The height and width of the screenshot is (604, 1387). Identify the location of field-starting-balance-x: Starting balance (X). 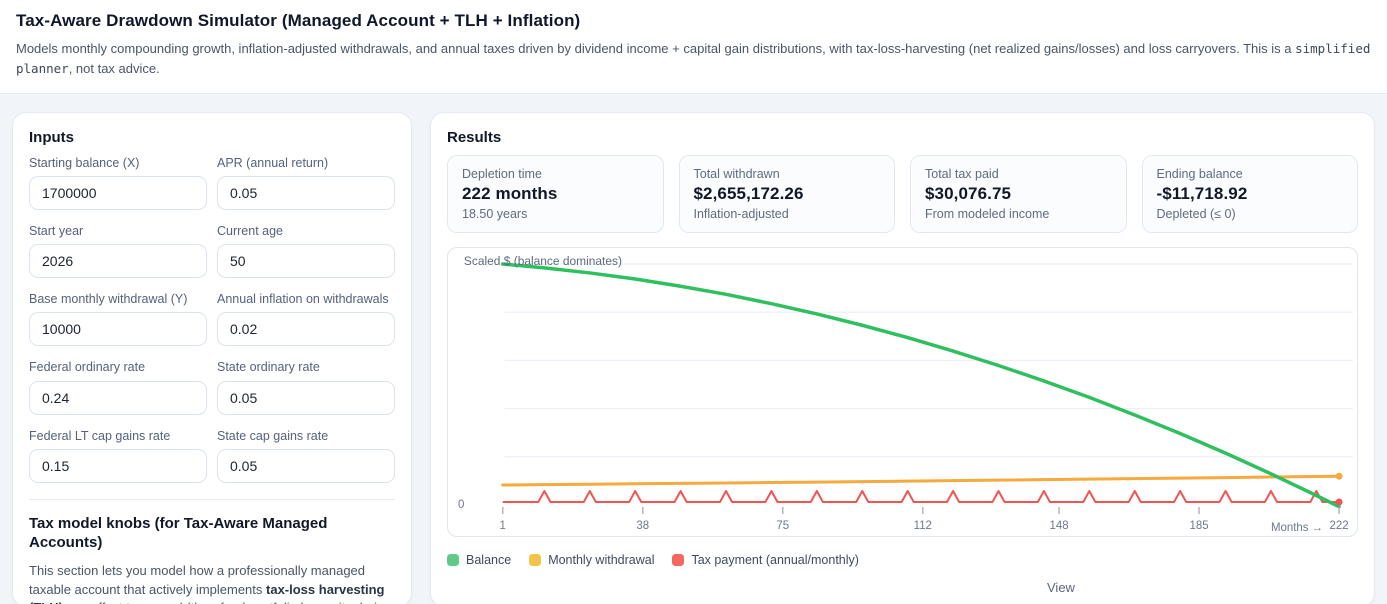
(118, 182).